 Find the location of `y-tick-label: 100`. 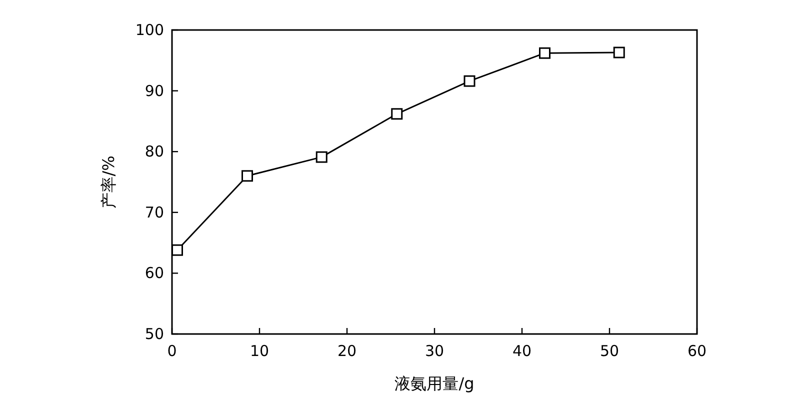

y-tick-label: 100 is located at coordinates (149, 30).